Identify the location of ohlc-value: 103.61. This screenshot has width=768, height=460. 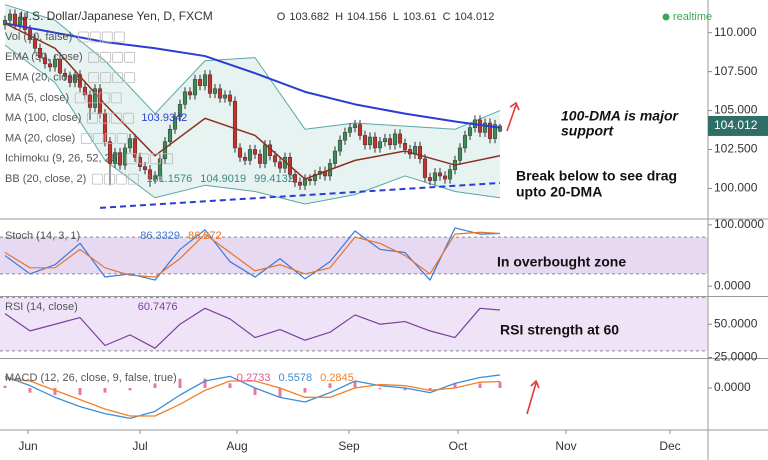
(420, 17).